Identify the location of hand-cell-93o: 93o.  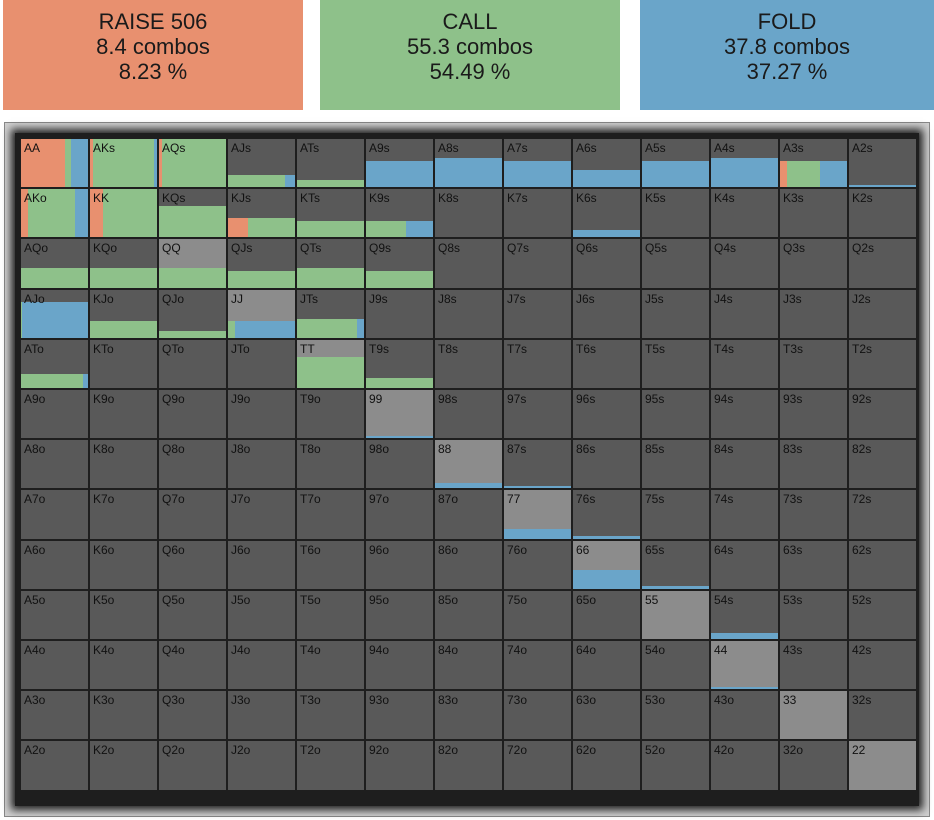
(399, 715).